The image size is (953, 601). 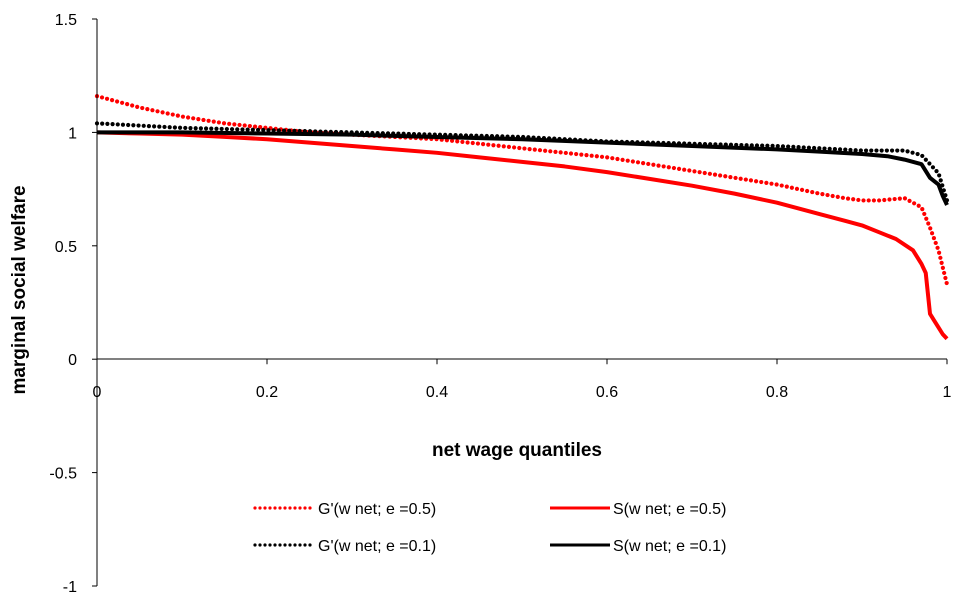 I want to click on series-4-solid-line, so click(x=523, y=168).